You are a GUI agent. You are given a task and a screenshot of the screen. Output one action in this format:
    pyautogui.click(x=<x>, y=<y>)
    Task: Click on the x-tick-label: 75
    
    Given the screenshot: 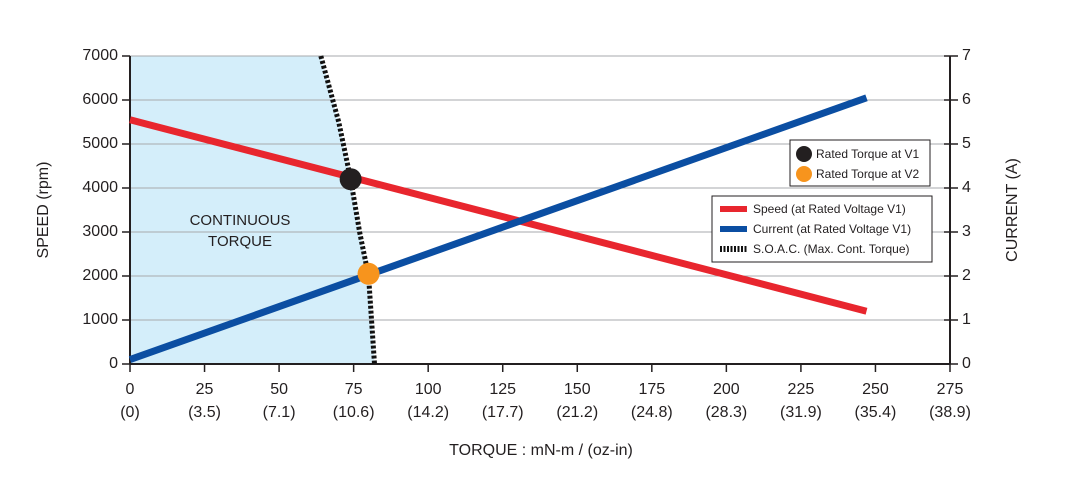 What is the action you would take?
    pyautogui.click(x=354, y=389)
    